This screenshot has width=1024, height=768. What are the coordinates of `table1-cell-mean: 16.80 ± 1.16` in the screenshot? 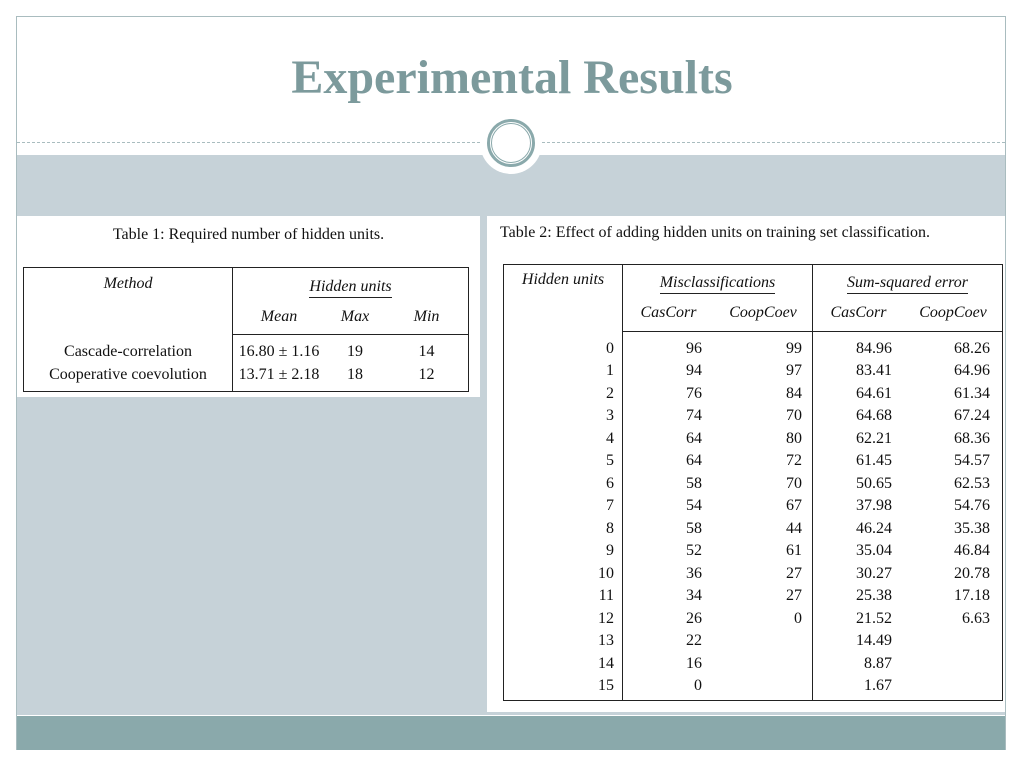 It's located at (279, 351).